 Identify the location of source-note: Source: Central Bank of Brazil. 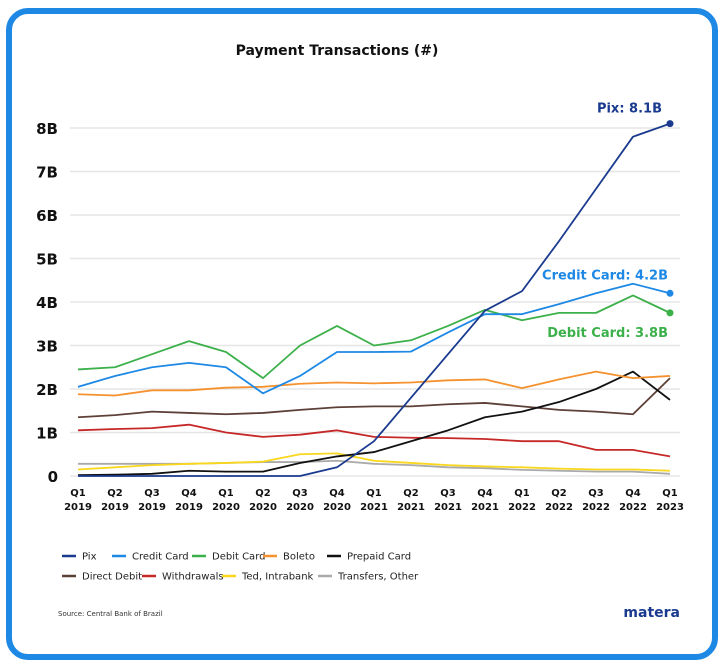
(110, 614).